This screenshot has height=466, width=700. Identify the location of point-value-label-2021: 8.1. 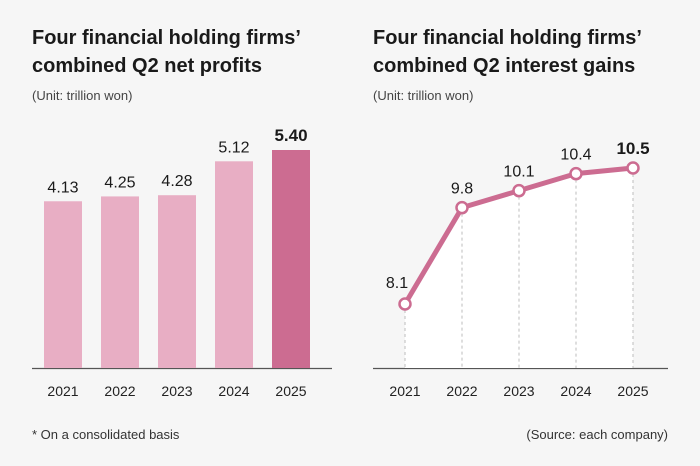
(397, 283).